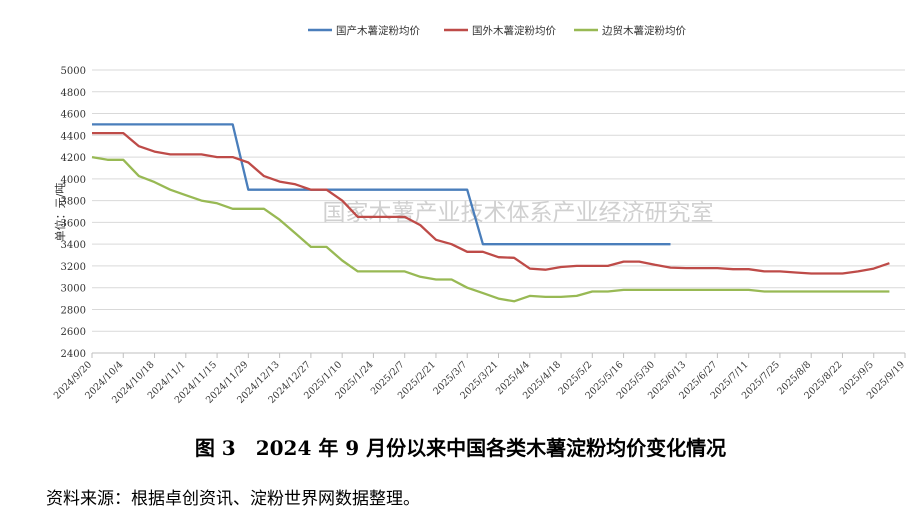 This screenshot has height=521, width=921. What do you see at coordinates (73, 71) in the screenshot?
I see `y-tick-label: 5000` at bounding box center [73, 71].